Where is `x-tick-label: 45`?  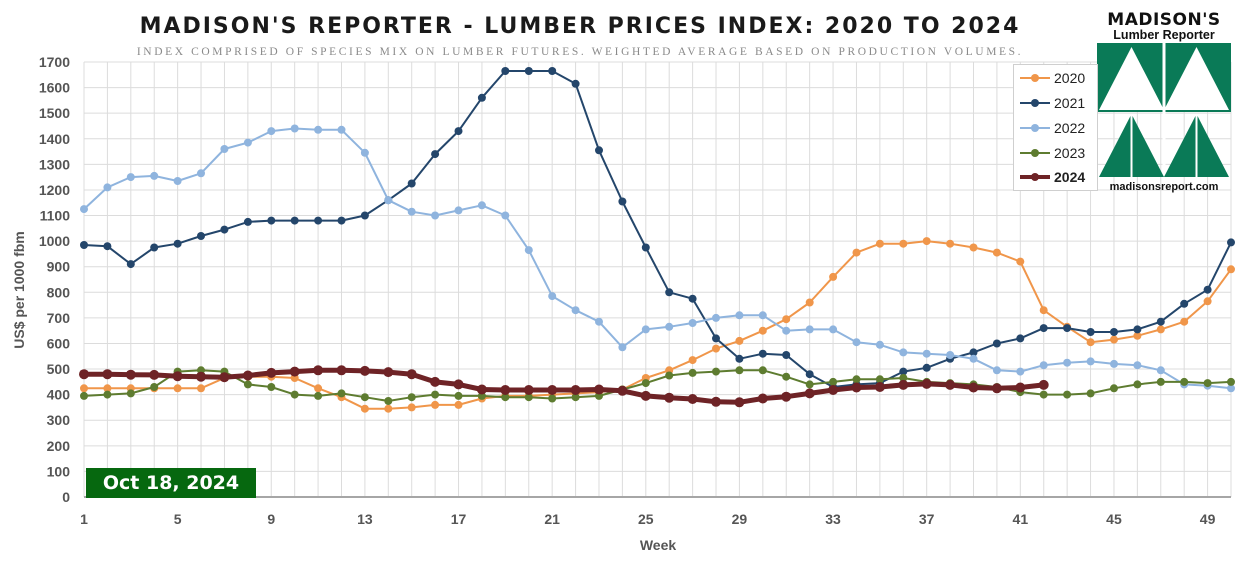 x-tick-label: 45 is located at coordinates (1114, 519).